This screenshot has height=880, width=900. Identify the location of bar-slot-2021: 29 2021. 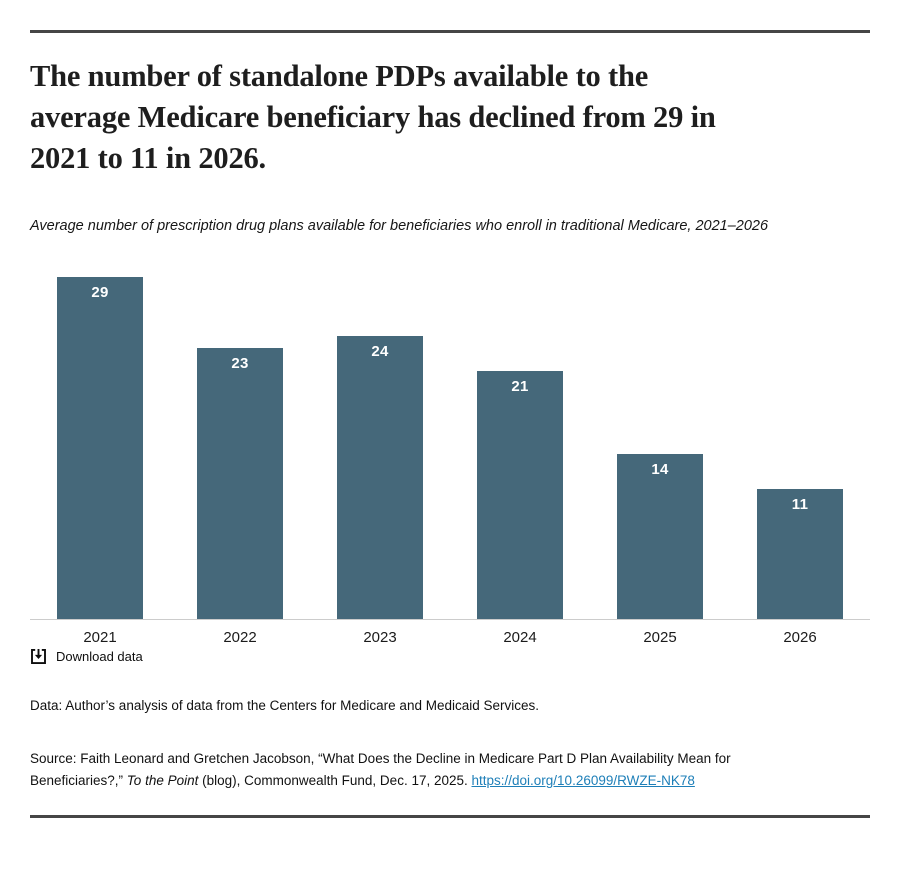
(100, 458).